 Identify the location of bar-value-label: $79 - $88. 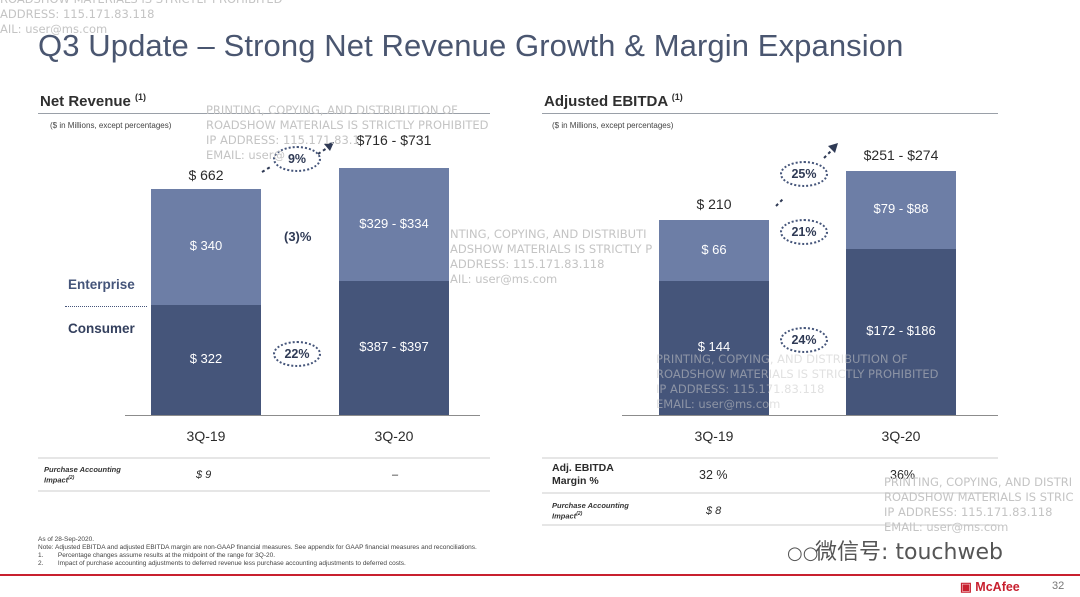
(901, 209).